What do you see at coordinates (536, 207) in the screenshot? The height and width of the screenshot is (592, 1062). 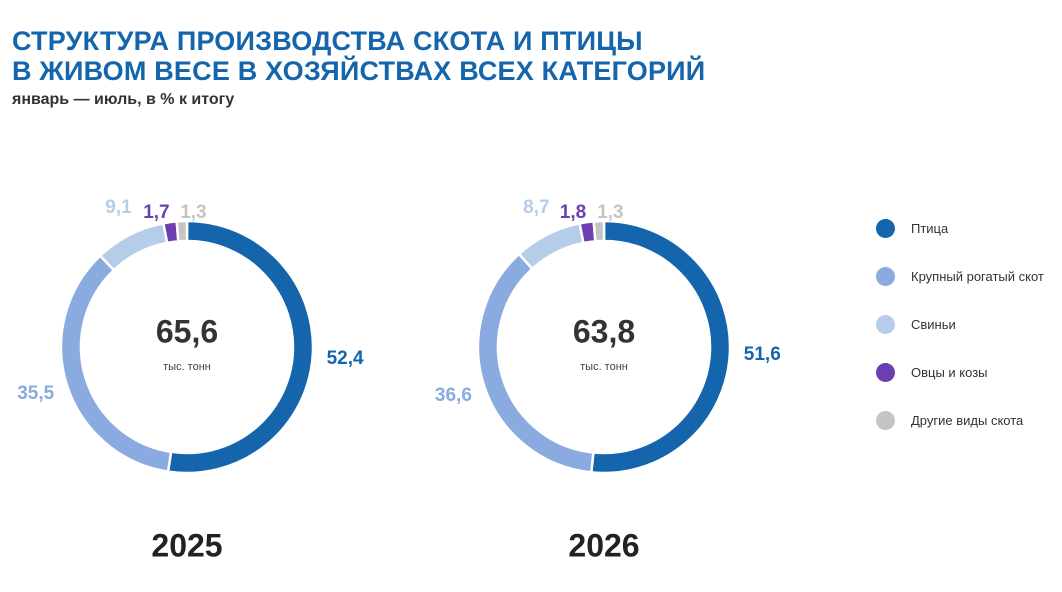 I see `data-label-pigs: 8,7` at bounding box center [536, 207].